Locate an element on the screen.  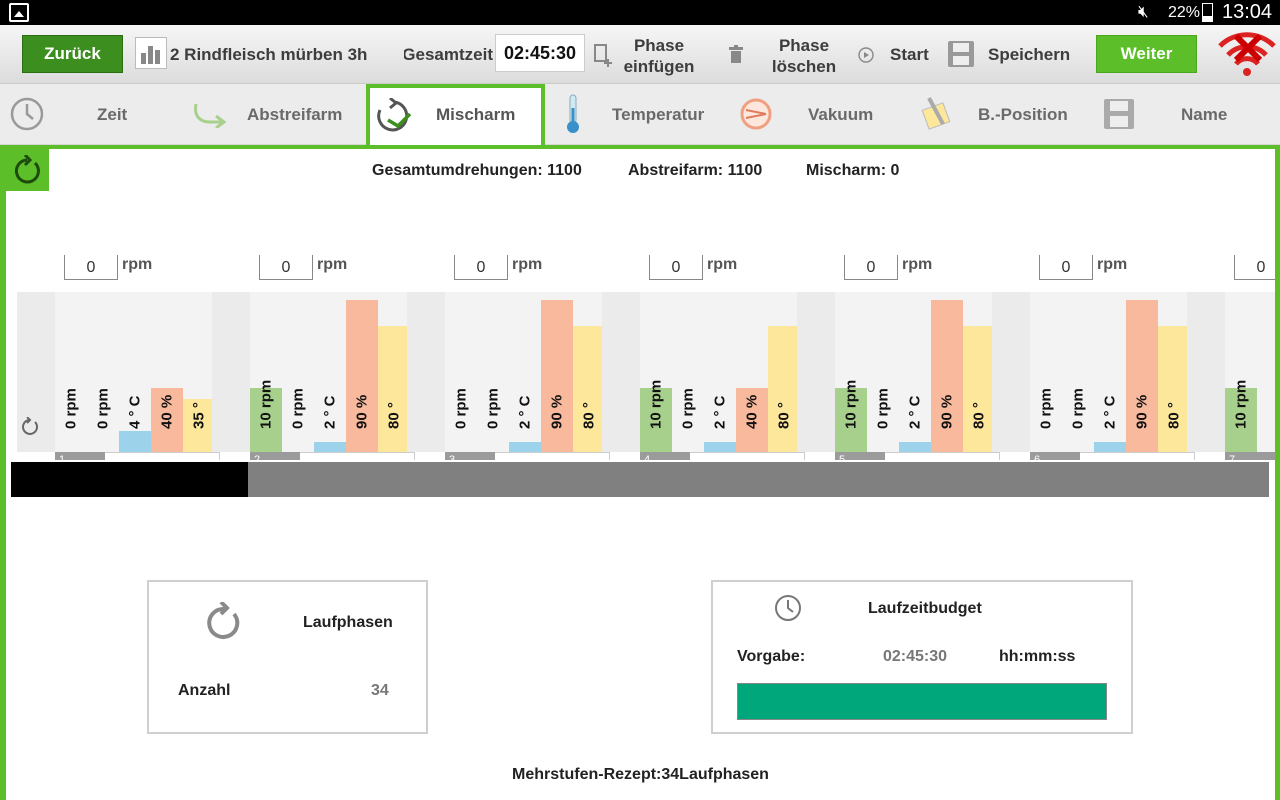
chart-icon is located at coordinates (151, 53).